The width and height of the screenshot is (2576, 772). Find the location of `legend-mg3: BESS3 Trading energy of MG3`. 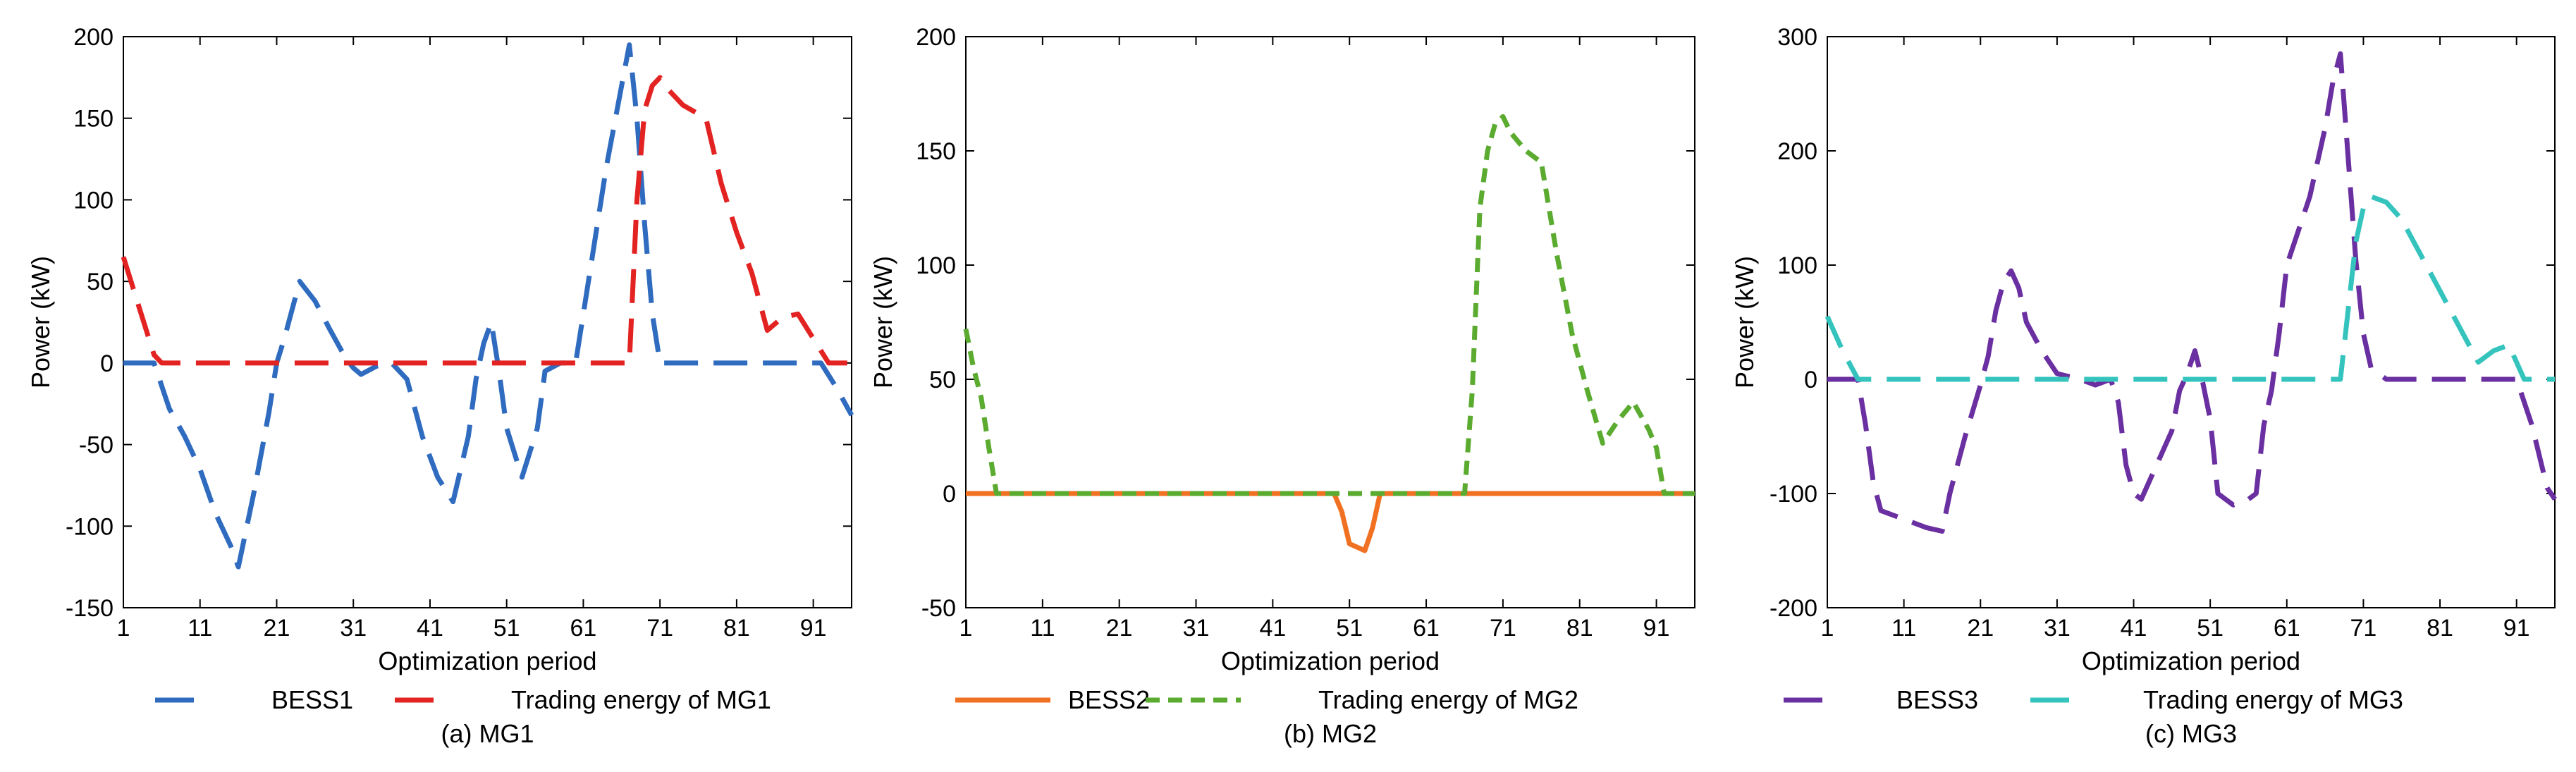

legend-mg3: BESS3 Trading energy of MG3 is located at coordinates (2093, 699).